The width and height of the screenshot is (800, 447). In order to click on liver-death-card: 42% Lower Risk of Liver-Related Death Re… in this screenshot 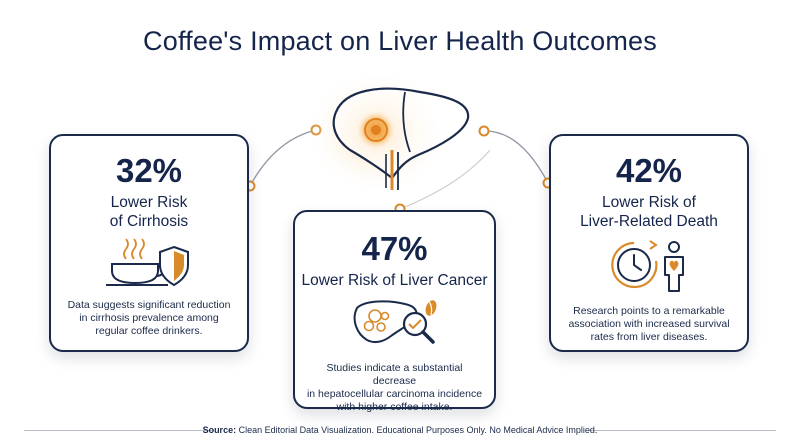, I will do `click(649, 243)`.